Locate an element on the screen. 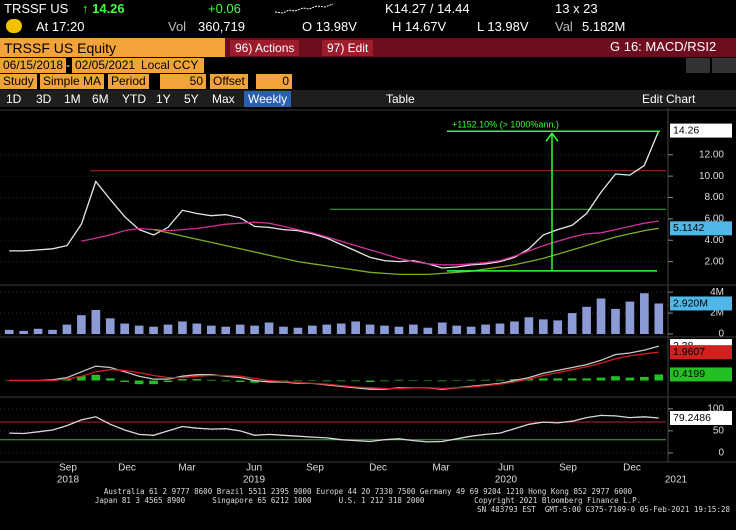  range-button: 6M is located at coordinates (100, 99).